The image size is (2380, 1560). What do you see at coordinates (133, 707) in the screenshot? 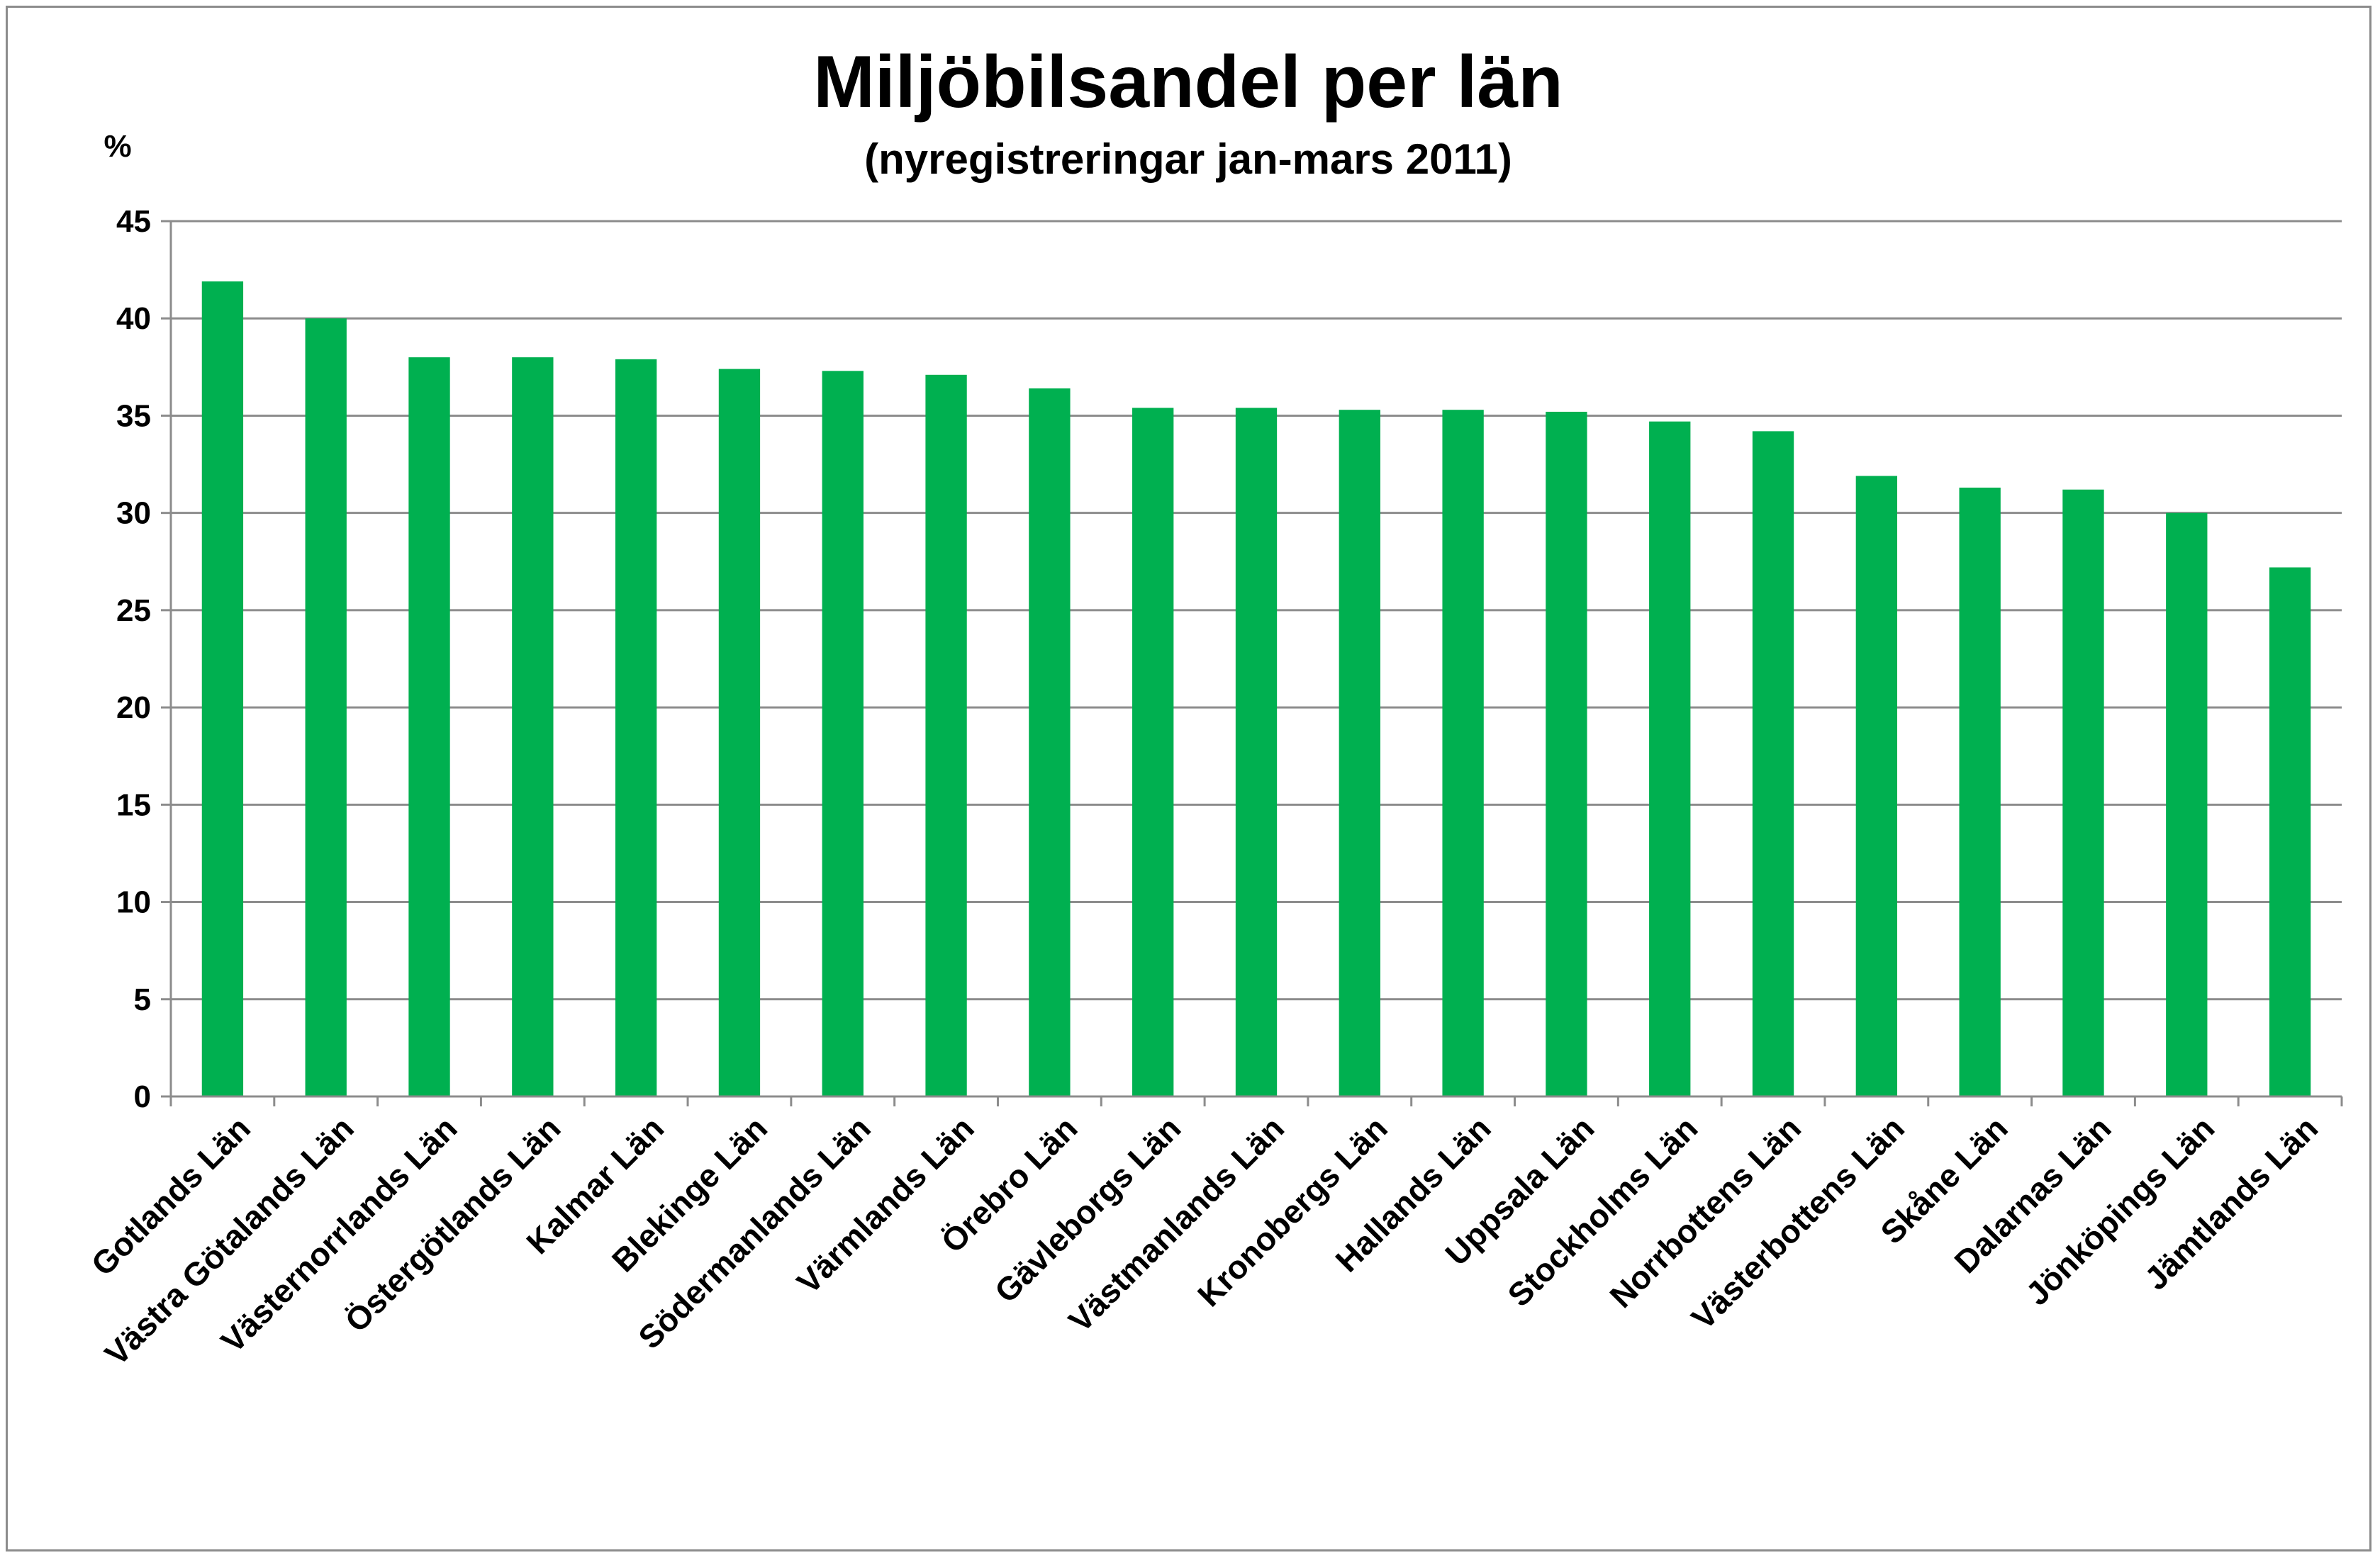
I see `y-tick-label: 20` at bounding box center [133, 707].